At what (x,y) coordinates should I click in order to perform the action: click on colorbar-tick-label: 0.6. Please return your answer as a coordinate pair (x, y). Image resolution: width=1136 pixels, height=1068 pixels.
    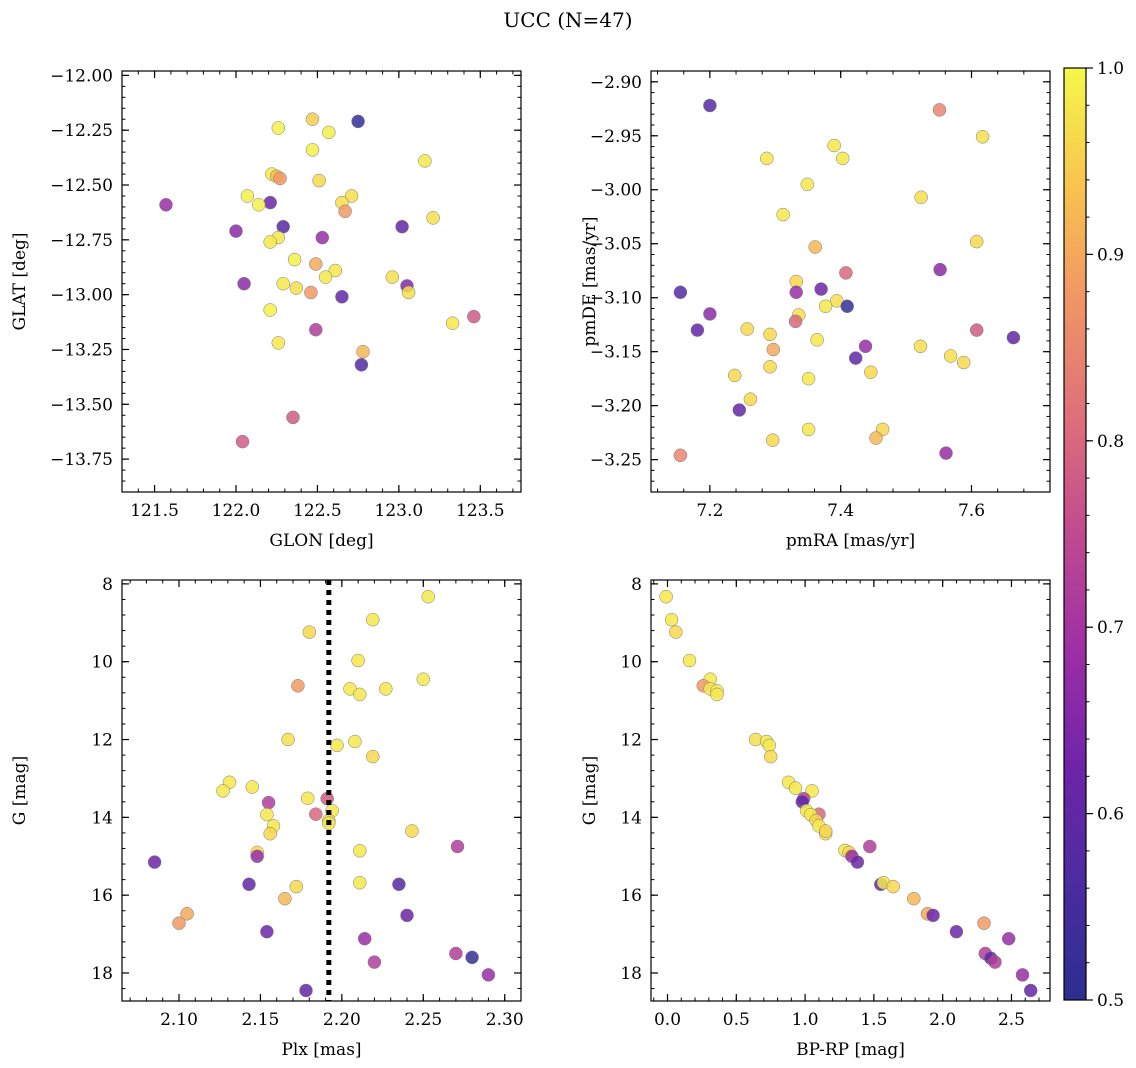
    Looking at the image, I should click on (1110, 815).